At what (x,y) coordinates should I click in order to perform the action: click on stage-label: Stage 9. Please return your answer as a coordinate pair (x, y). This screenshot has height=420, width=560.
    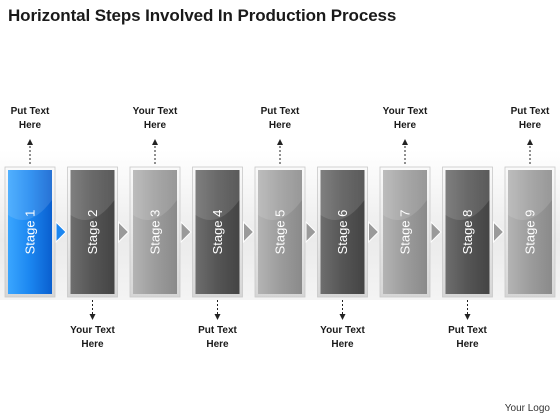
    Looking at the image, I should click on (530, 232).